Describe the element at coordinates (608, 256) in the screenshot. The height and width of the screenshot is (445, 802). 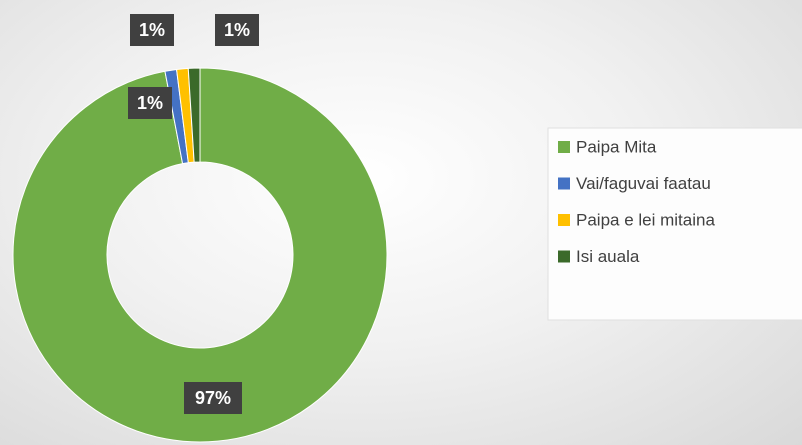
I see `legend-label: Isi auala` at that location.